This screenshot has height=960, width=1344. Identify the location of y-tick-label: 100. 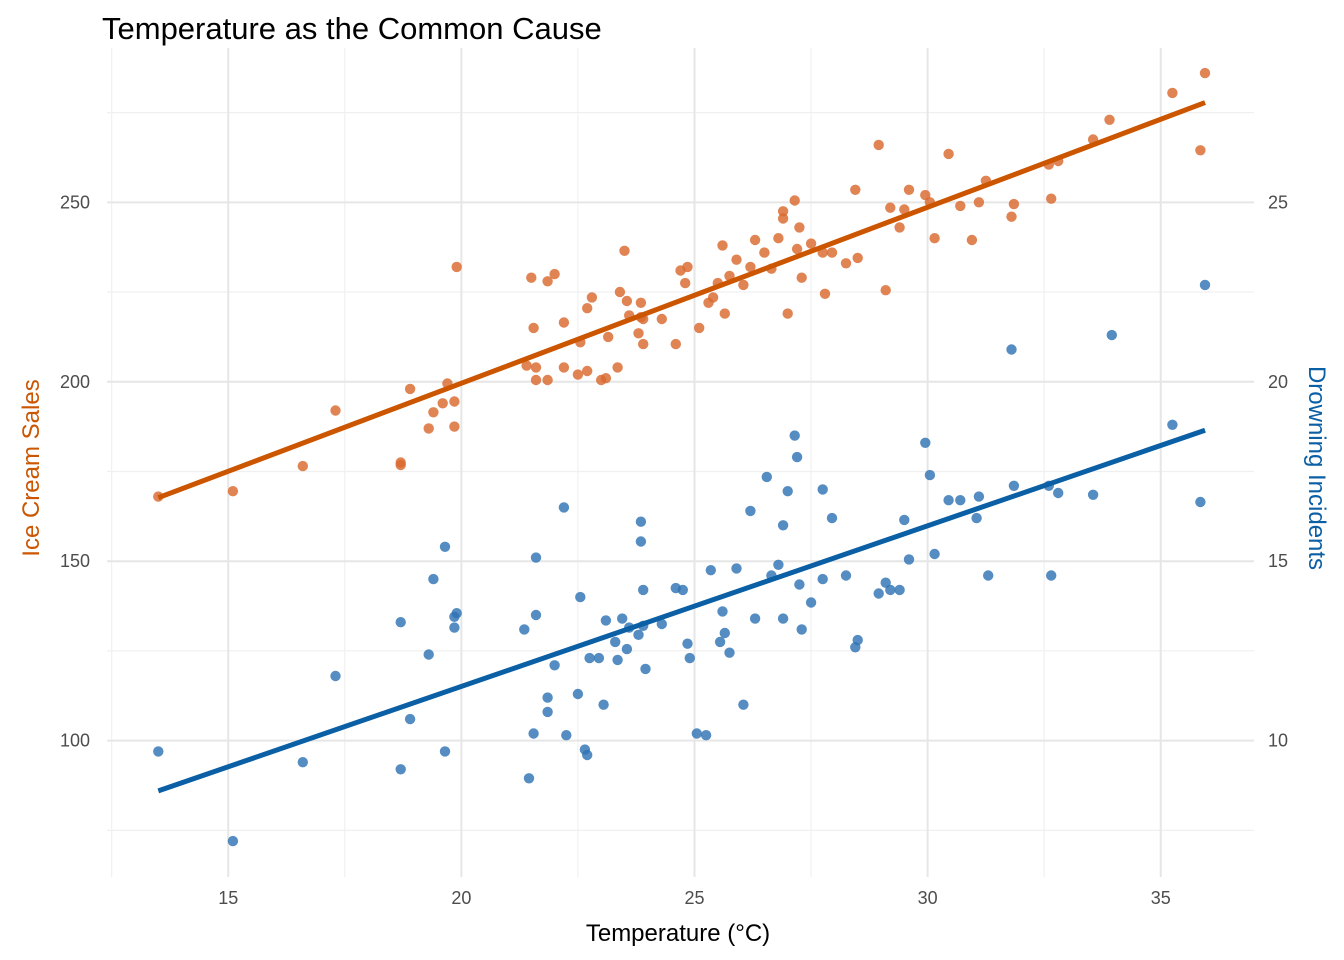
(75, 741).